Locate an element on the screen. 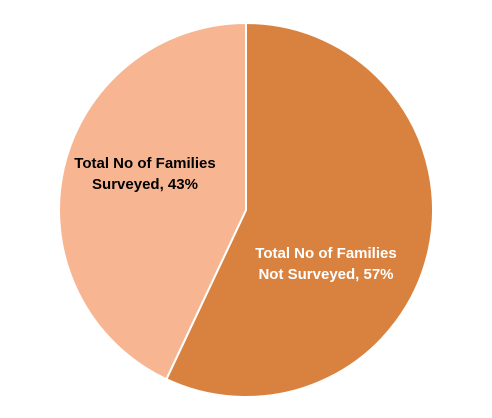 This screenshot has width=492, height=418. slice-label-line: Not Surveyed, 57% is located at coordinates (325, 274).